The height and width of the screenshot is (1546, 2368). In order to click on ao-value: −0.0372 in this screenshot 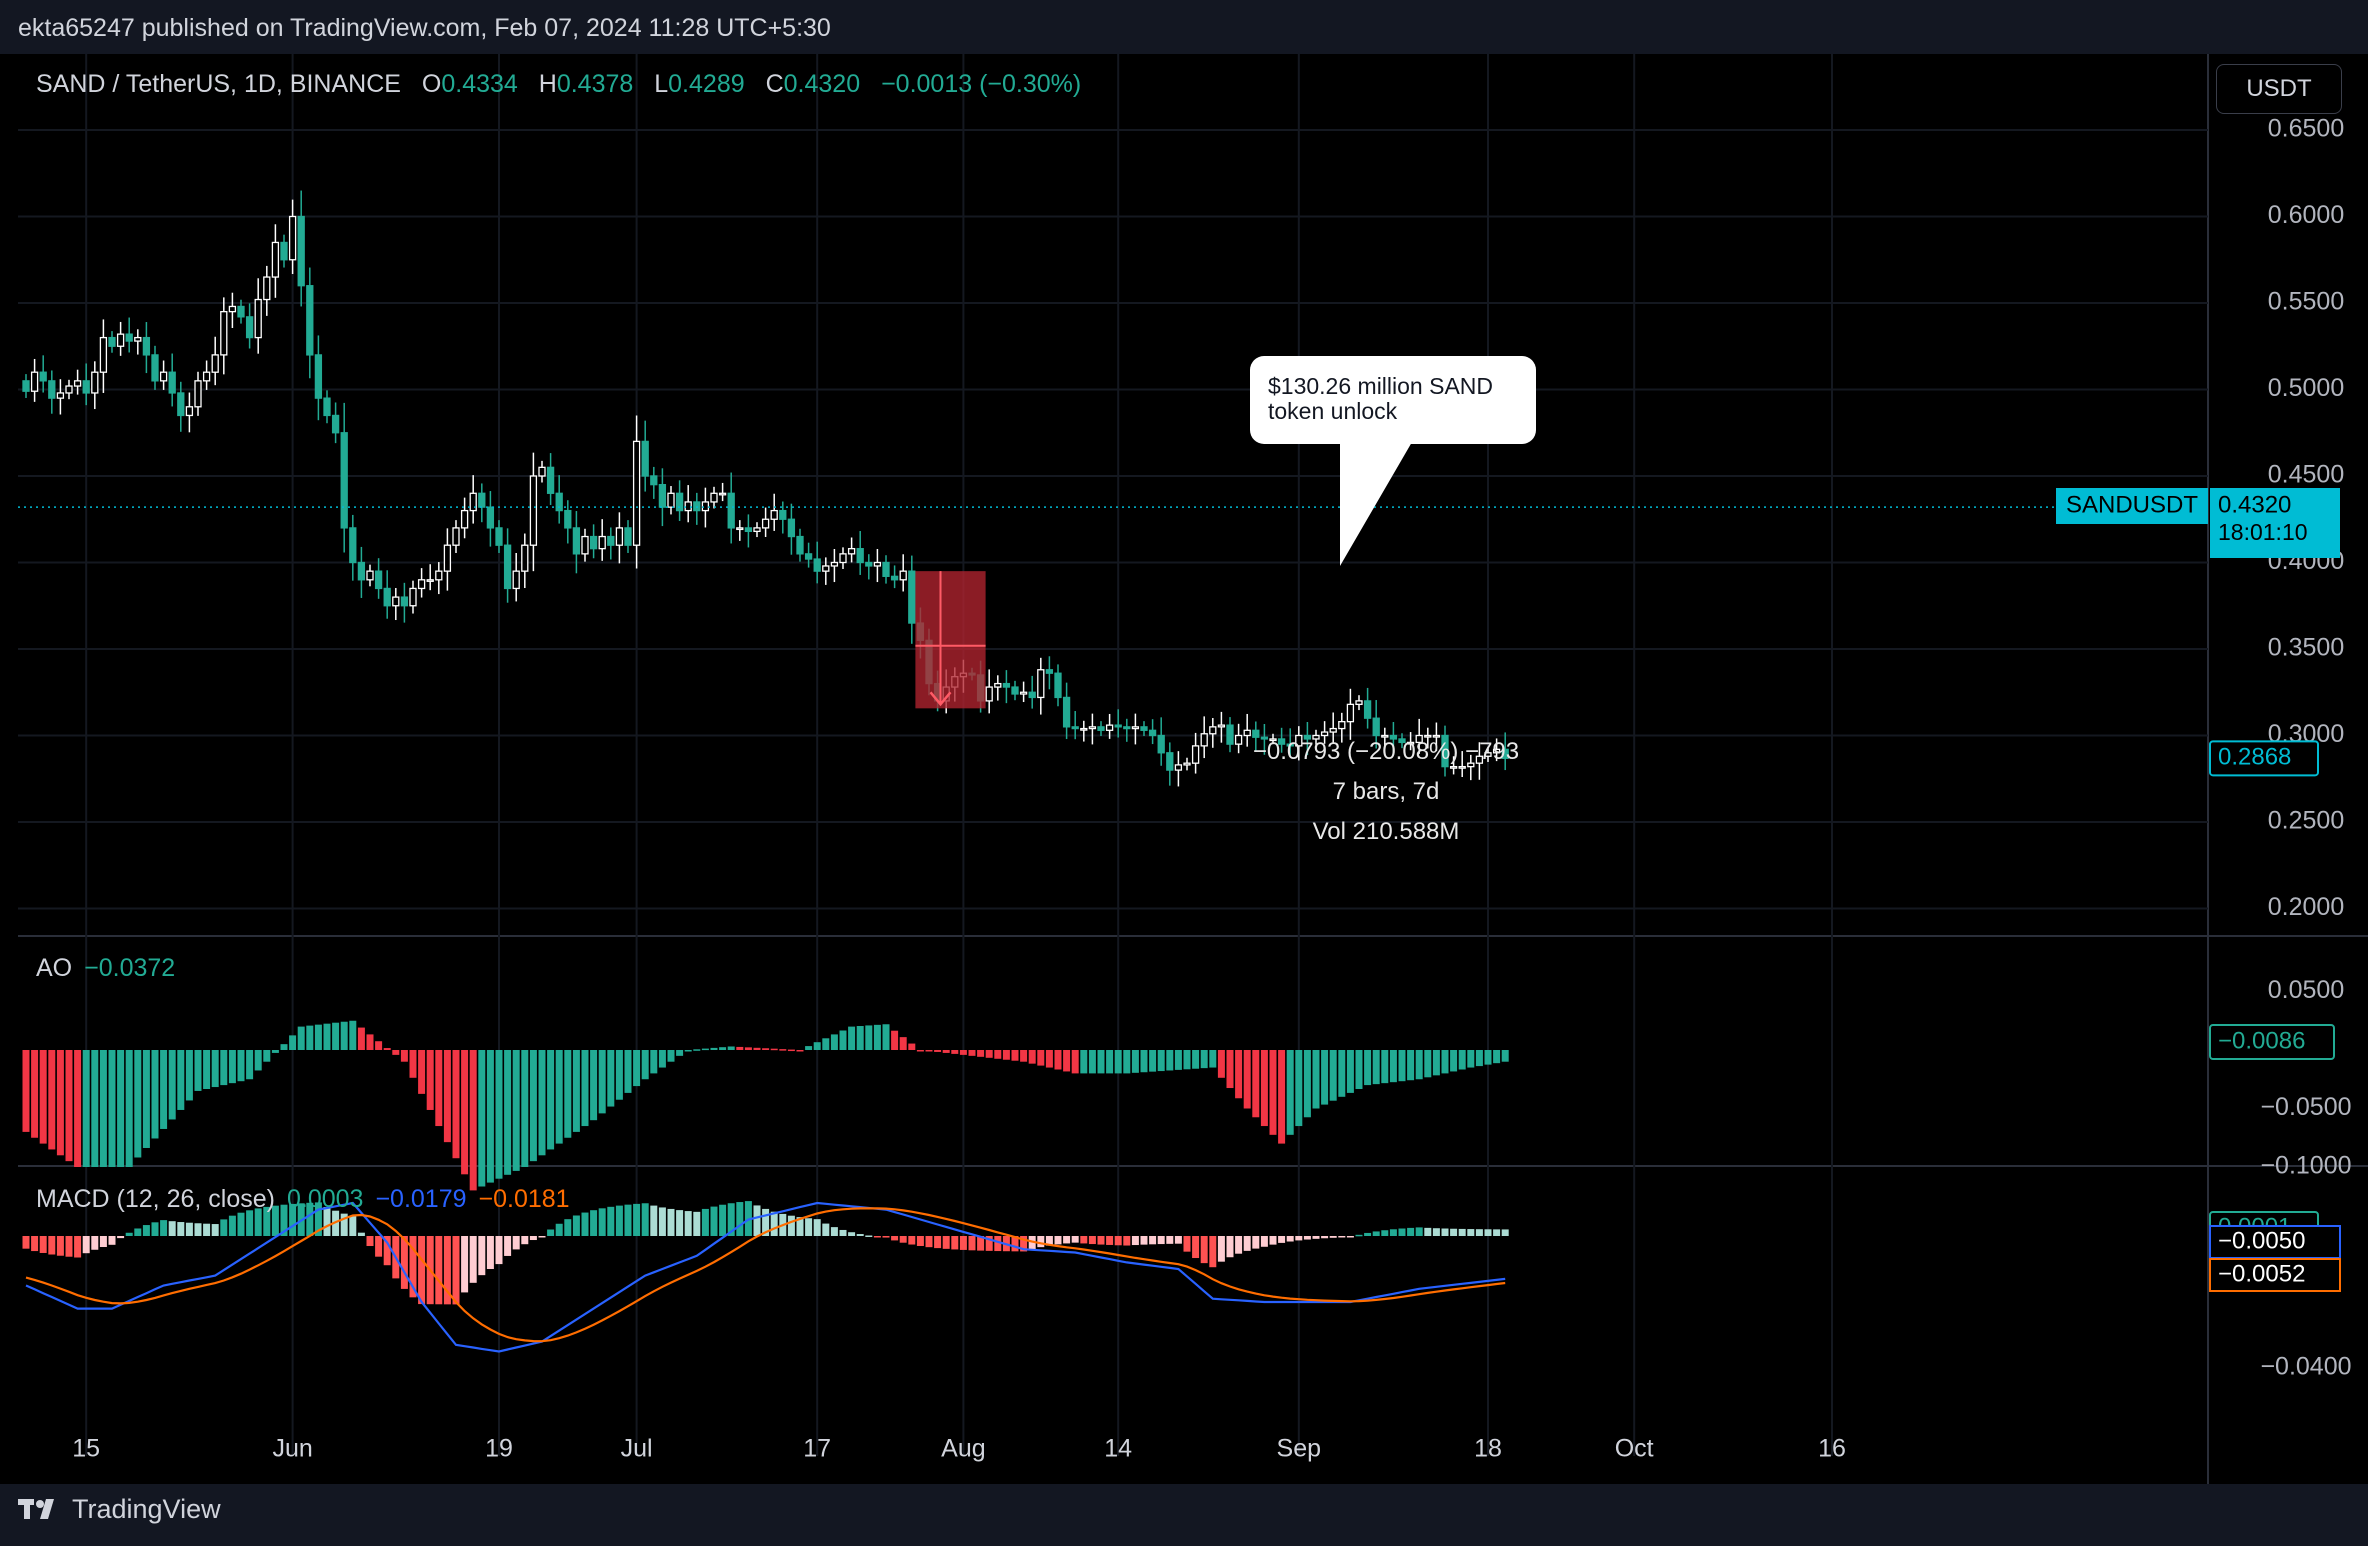, I will do `click(130, 968)`.